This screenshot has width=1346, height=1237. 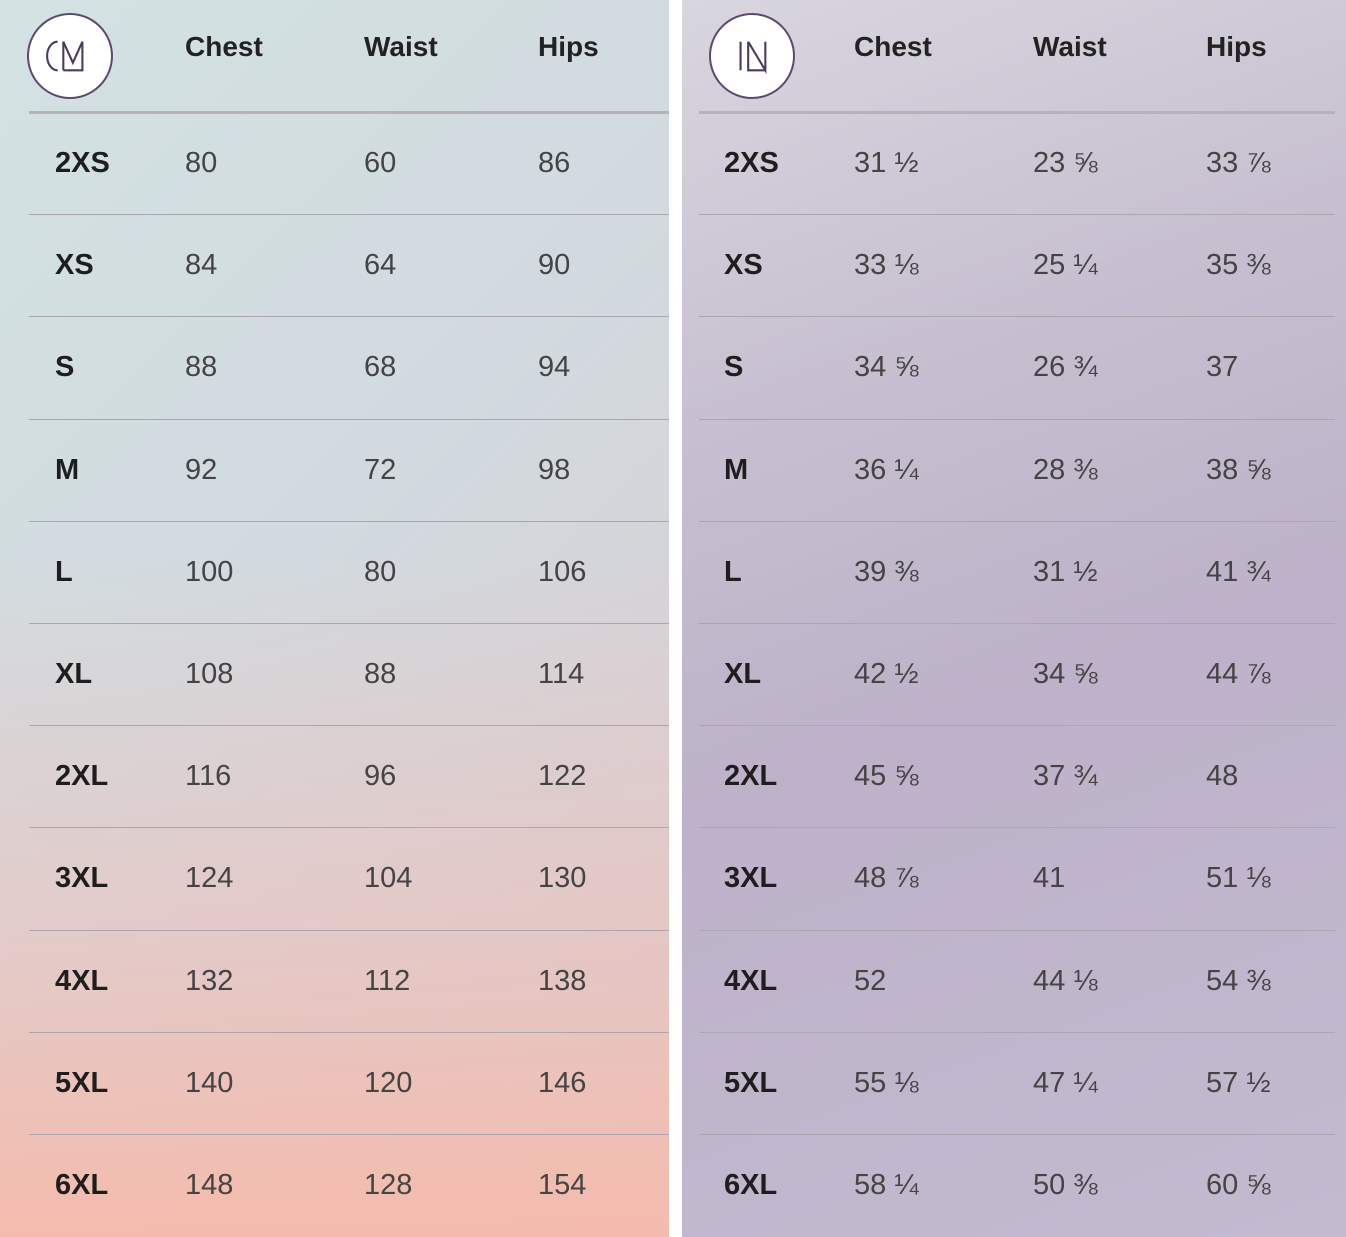 I want to click on in-chest-value: 55 ⅛, so click(x=886, y=1082).